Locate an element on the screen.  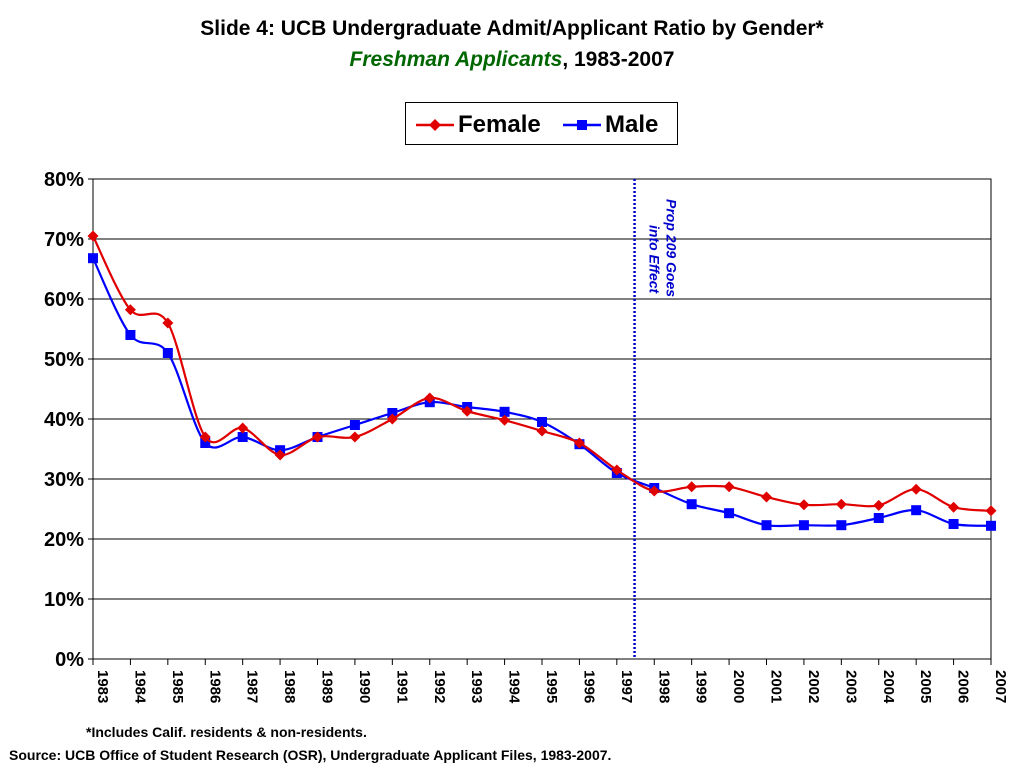
y-tick-label: 60% is located at coordinates (64, 300).